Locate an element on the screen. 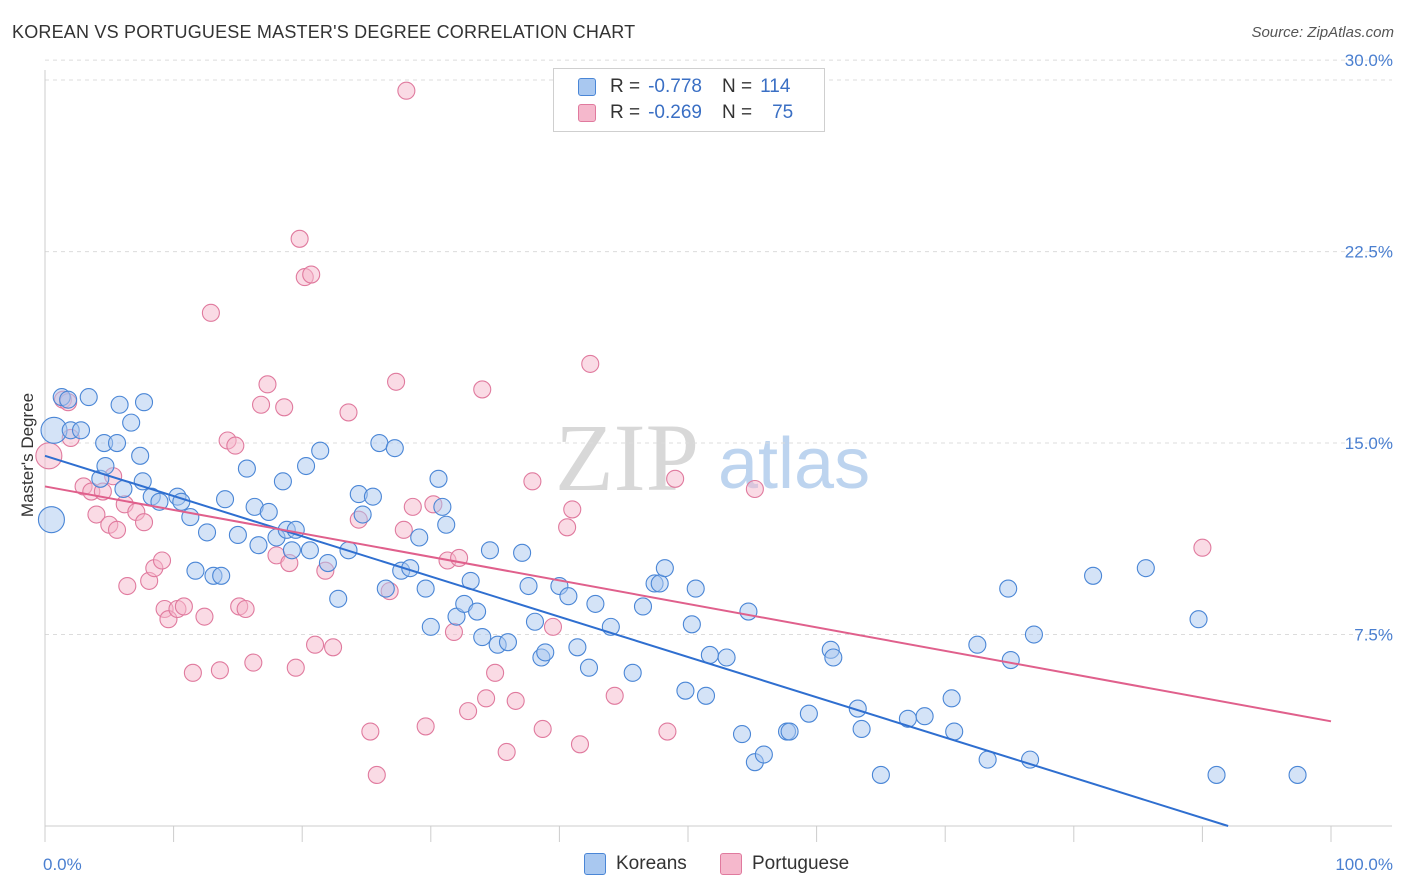 The image size is (1406, 892). legend-n-value: 114 is located at coordinates (775, 86).